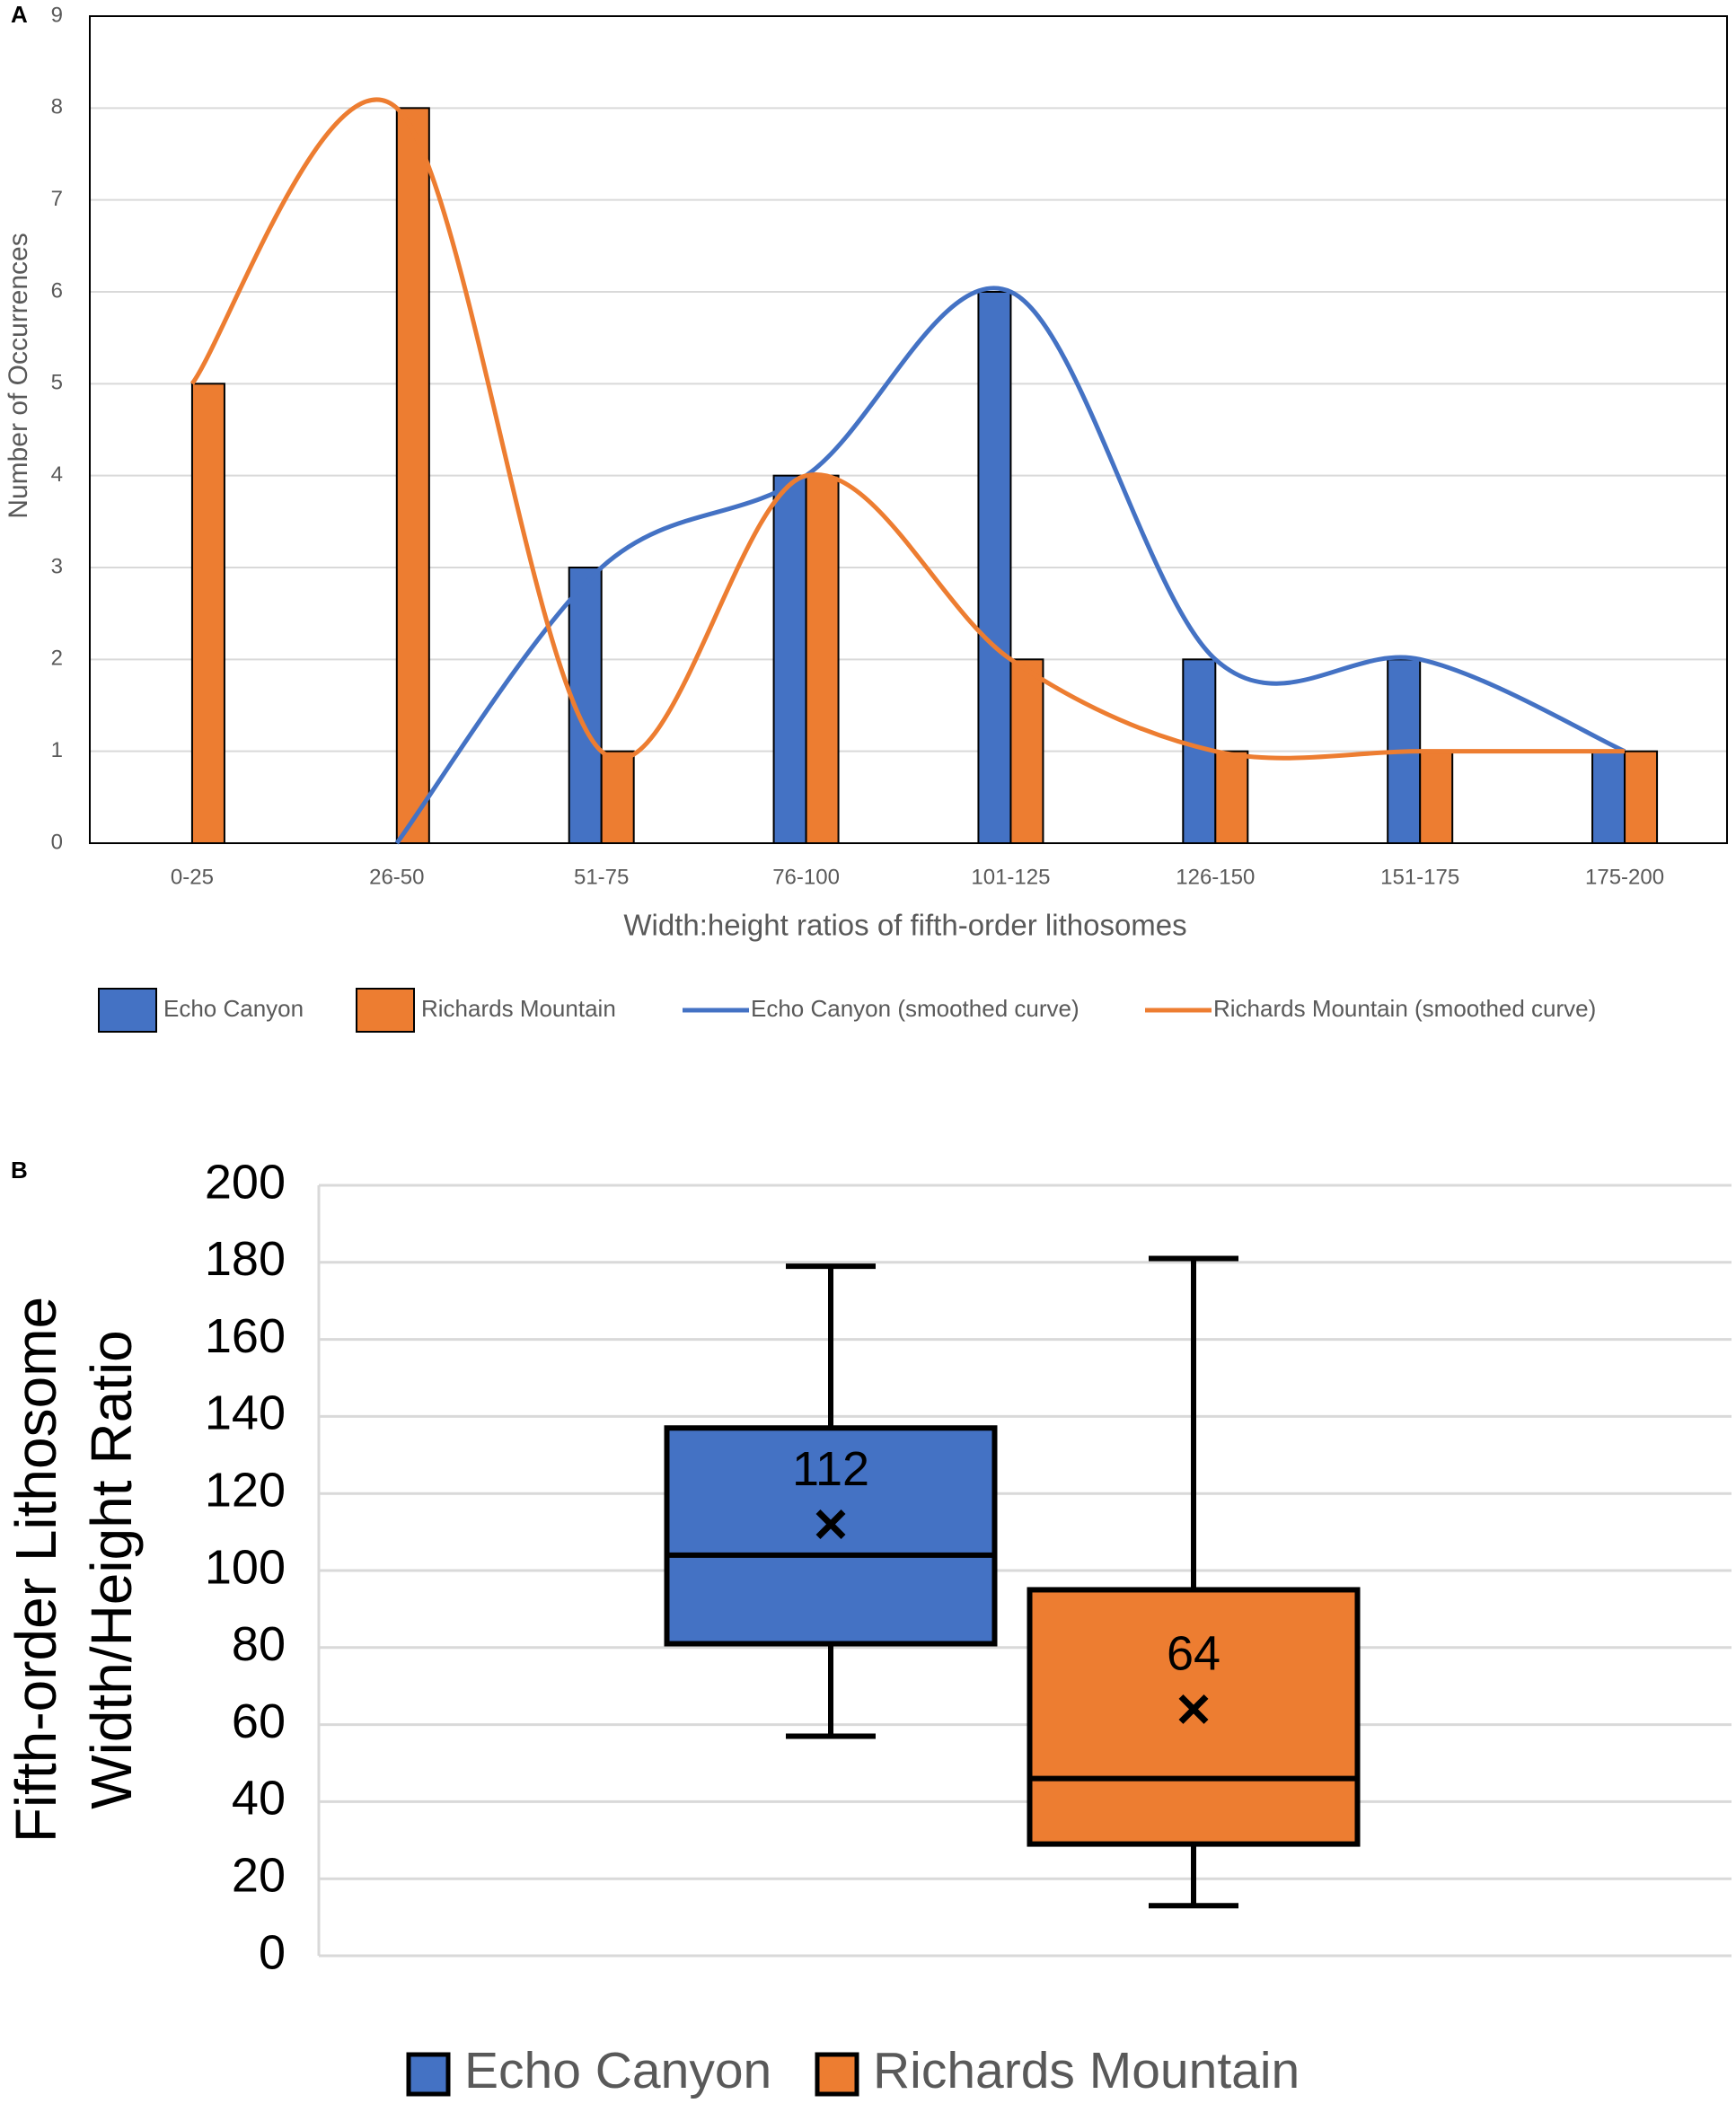  Describe the element at coordinates (112, 1569) in the screenshot. I see `y-axis-title: Width/Height Ratio` at that location.